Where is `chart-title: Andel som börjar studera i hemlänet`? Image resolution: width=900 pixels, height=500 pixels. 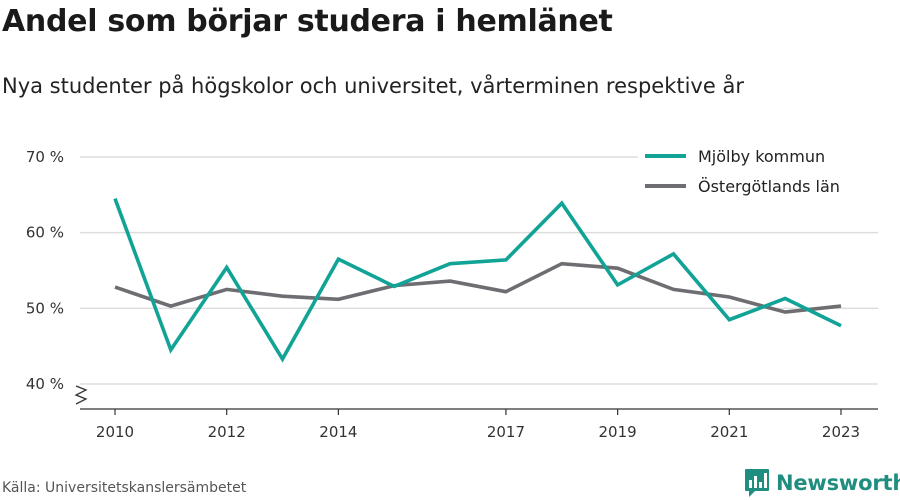
chart-title: Andel som börjar studera i hemlänet is located at coordinates (307, 21).